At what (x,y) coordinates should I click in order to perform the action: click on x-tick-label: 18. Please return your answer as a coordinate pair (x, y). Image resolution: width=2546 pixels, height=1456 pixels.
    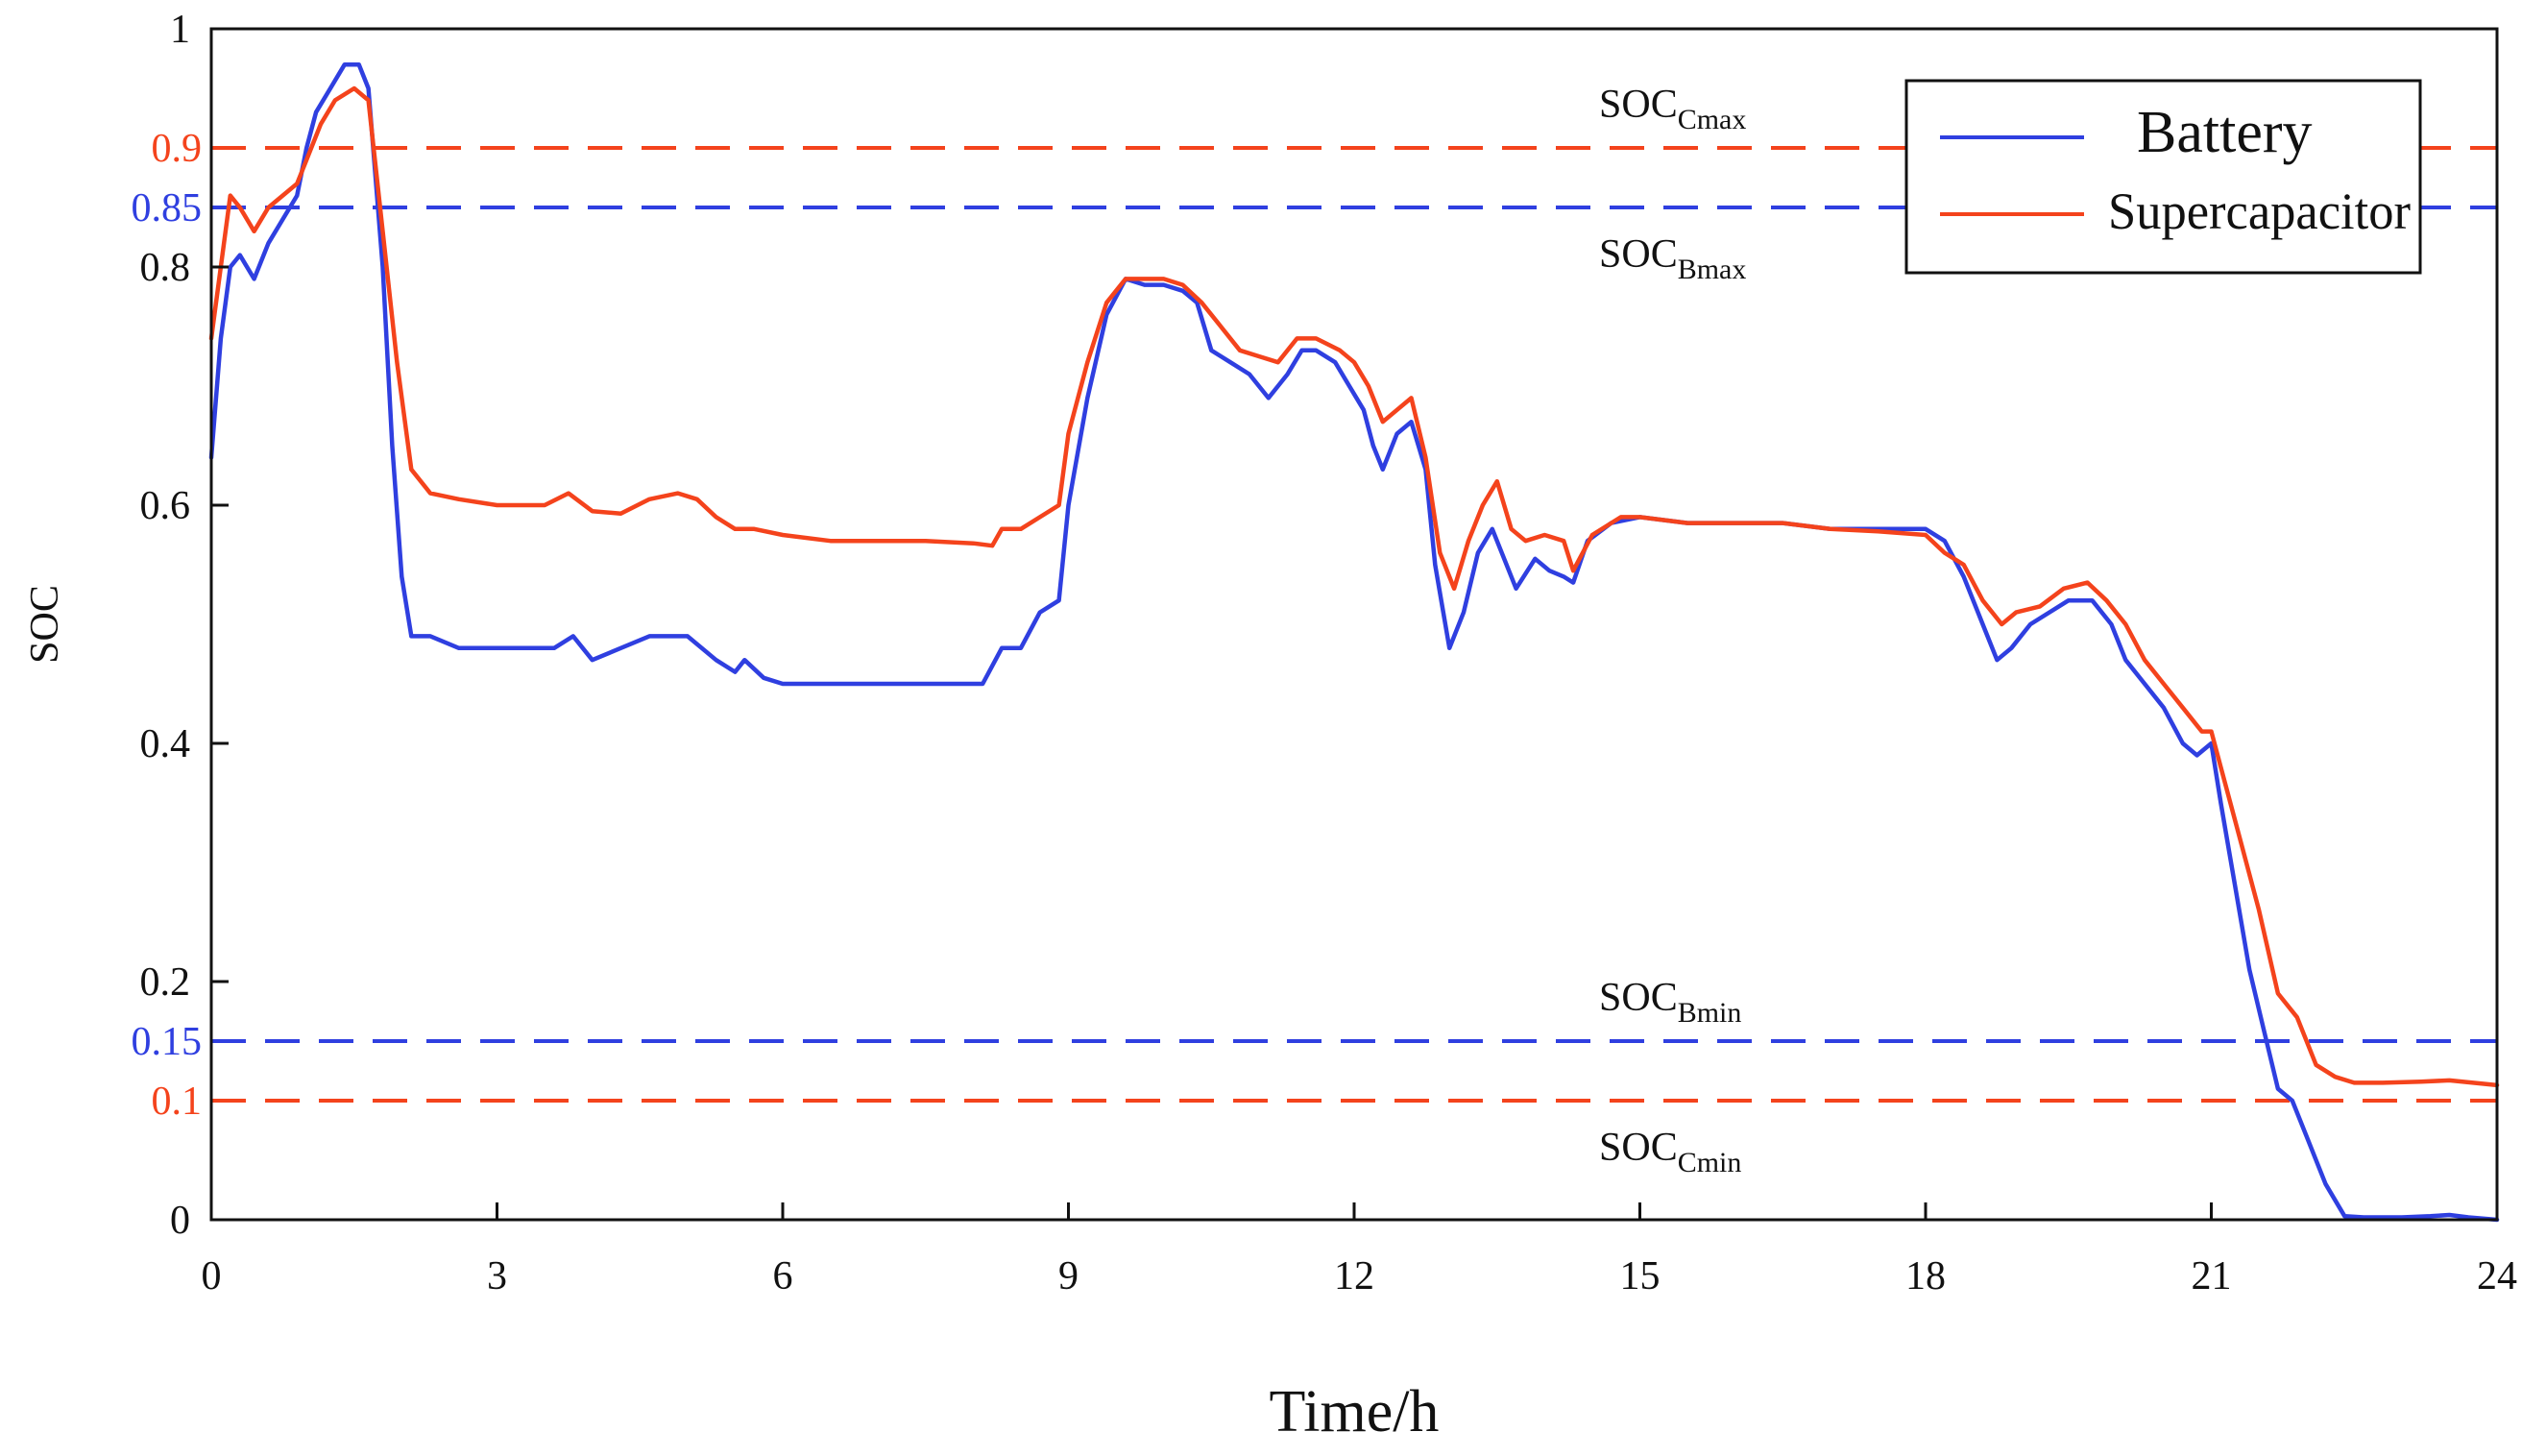
    Looking at the image, I should click on (1925, 1276).